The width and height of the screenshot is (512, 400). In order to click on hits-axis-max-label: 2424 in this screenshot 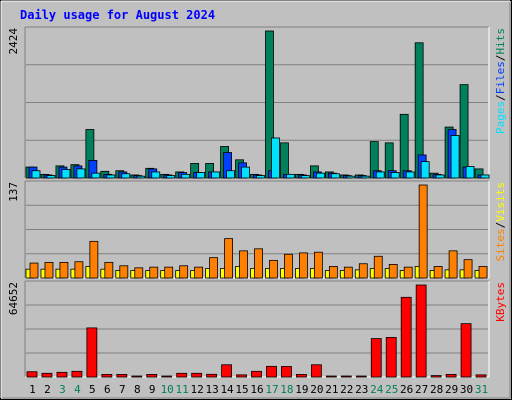, I will do `click(13, 41)`.